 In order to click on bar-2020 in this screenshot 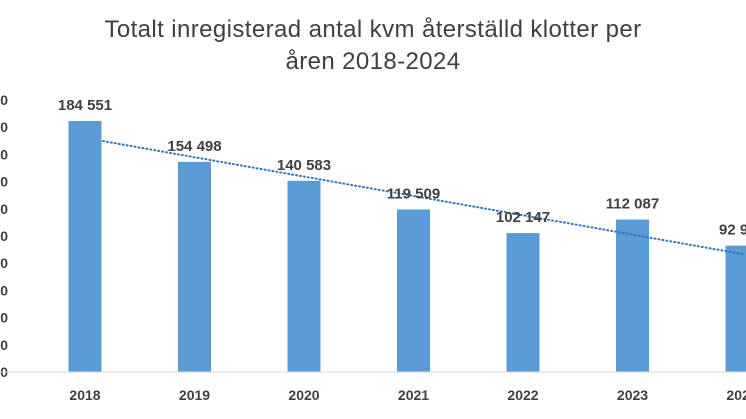, I will do `click(304, 276)`.